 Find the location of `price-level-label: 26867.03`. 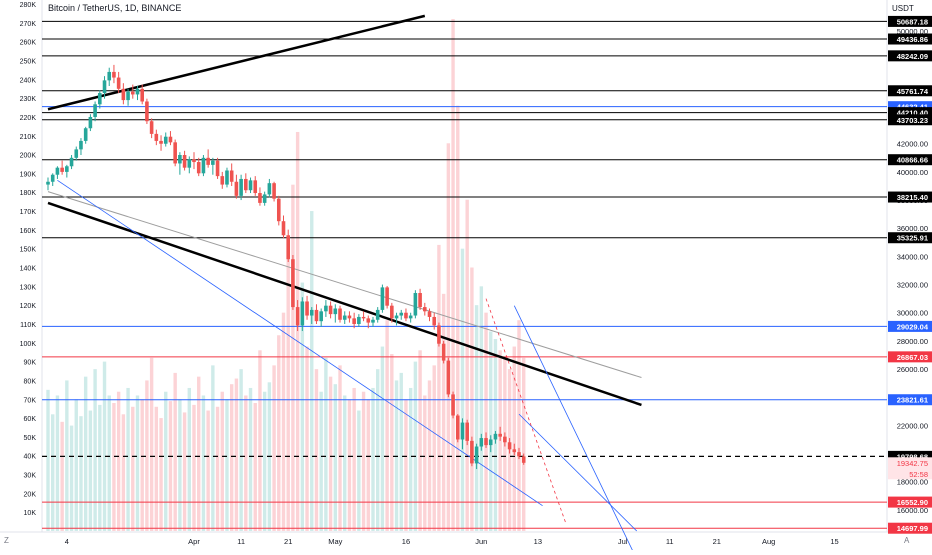

price-level-label: 26867.03 is located at coordinates (912, 357).